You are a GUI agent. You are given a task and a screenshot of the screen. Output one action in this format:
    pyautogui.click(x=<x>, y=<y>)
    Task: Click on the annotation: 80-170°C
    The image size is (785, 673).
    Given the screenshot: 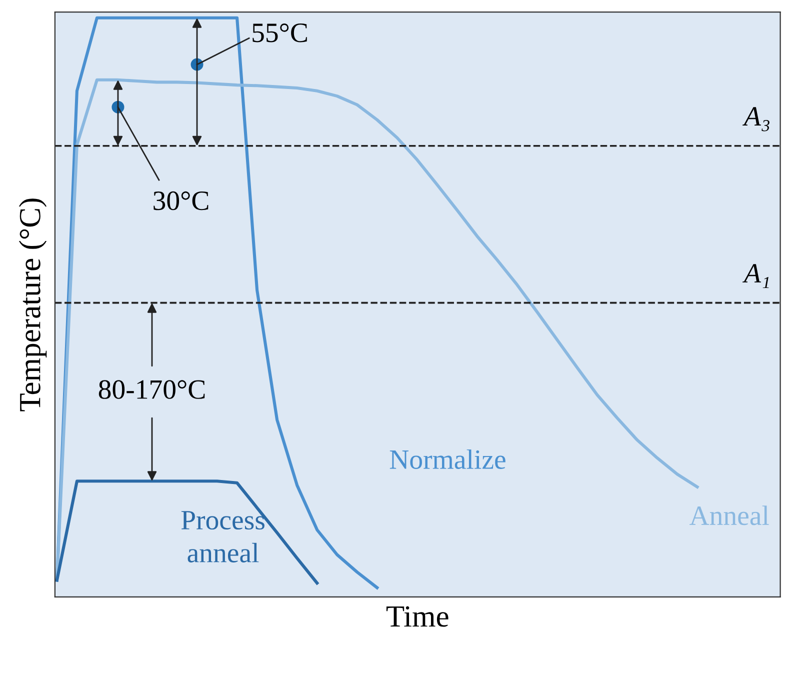 What is the action you would take?
    pyautogui.click(x=151, y=389)
    